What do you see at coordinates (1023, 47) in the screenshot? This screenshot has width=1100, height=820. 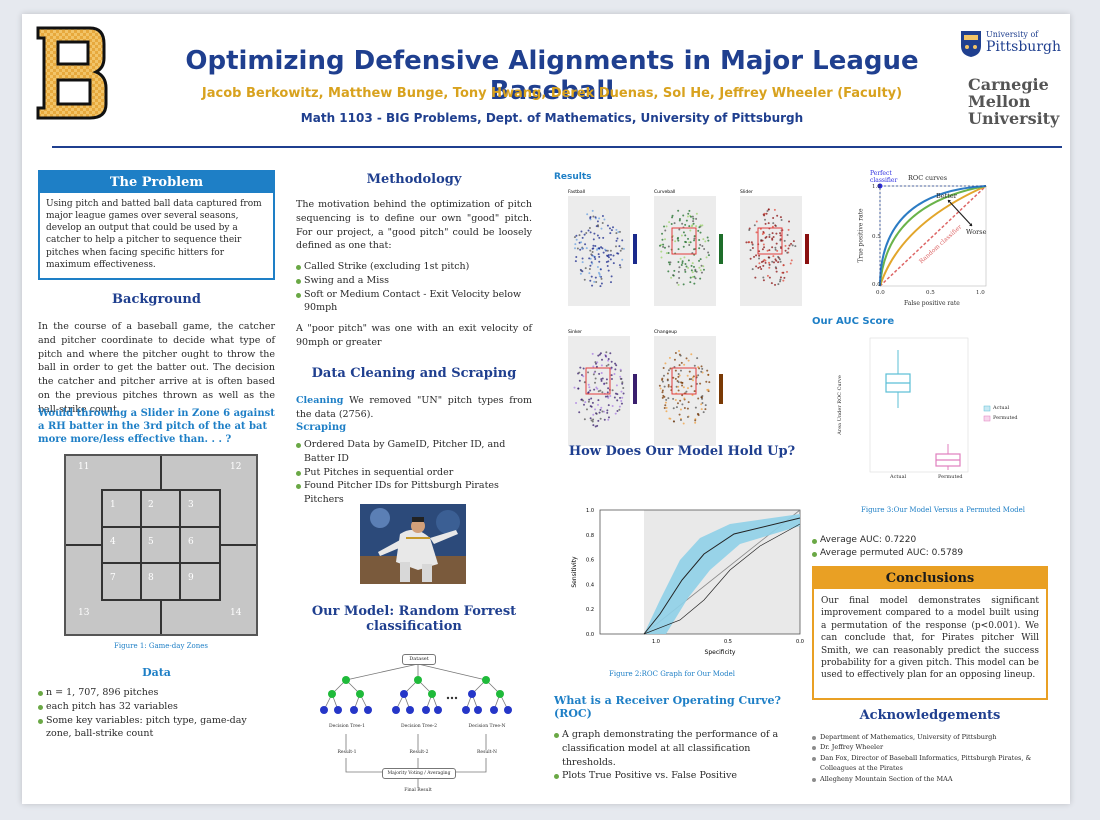 I see `pitt-logo-big: Pittsburgh` at bounding box center [1023, 47].